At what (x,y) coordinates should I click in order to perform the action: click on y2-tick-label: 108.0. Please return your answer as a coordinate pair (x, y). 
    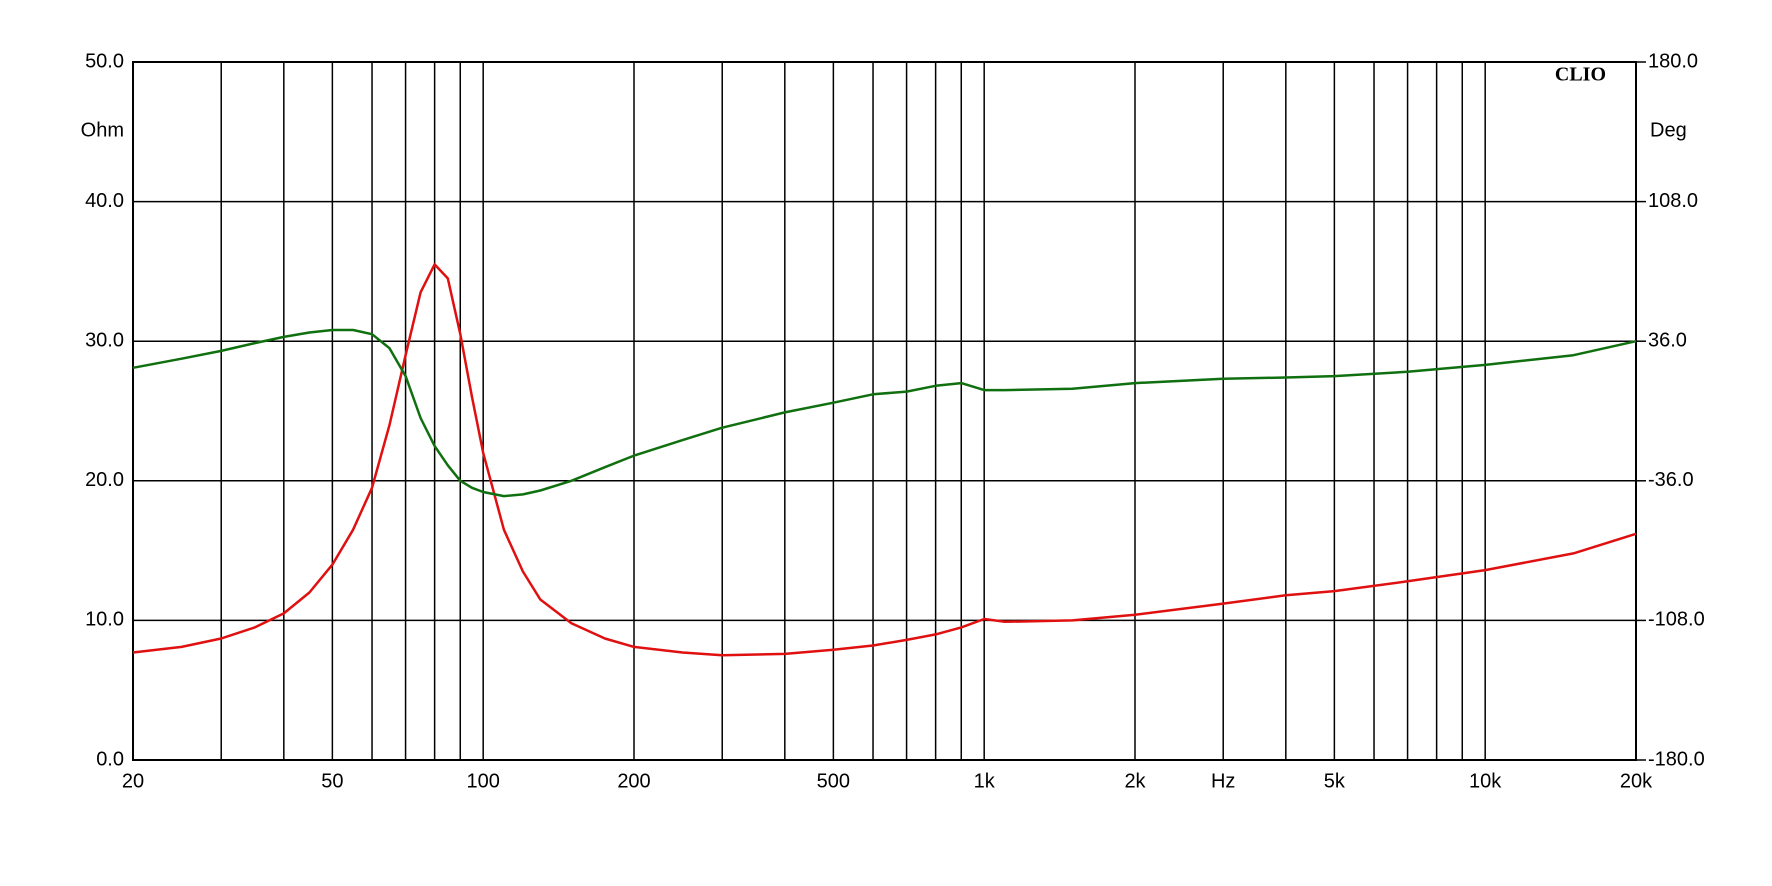
    Looking at the image, I should click on (1673, 201).